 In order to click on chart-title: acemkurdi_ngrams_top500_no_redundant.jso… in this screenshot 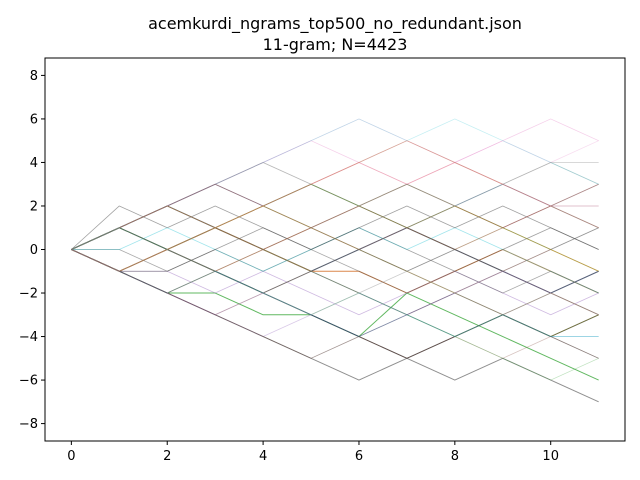, I will do `click(335, 24)`.